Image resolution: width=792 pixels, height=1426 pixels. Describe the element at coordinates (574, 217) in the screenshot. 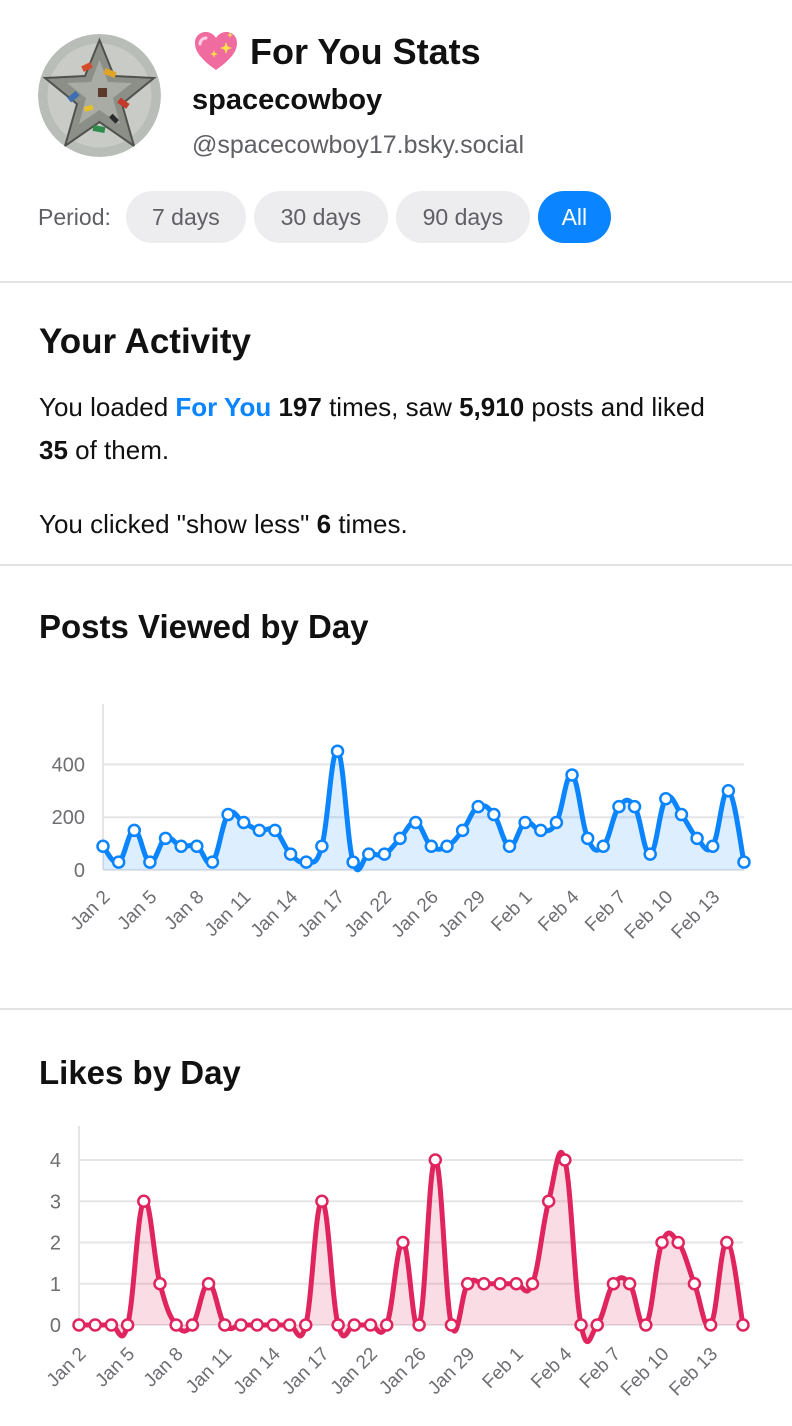

I see `period-all-button: All` at that location.